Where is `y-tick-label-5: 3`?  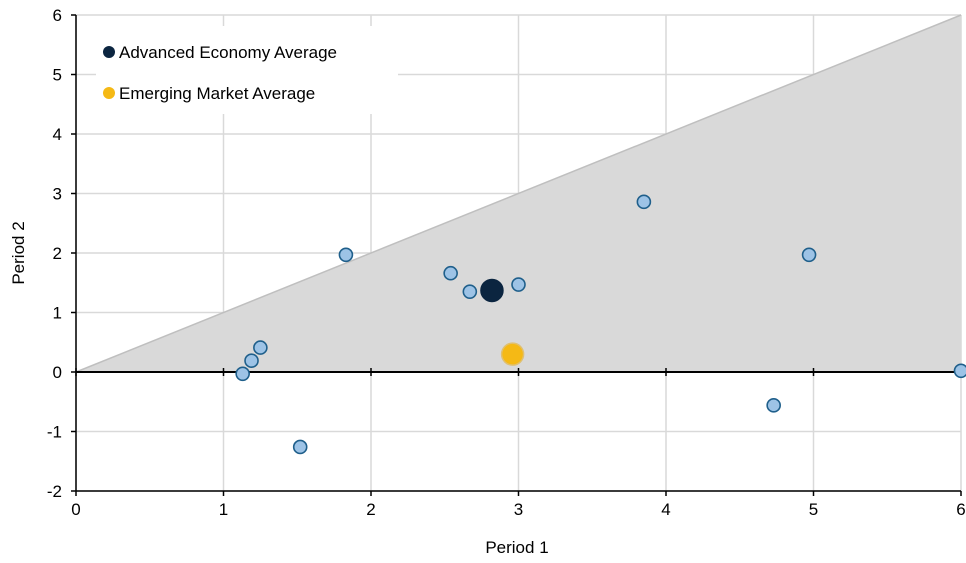 y-tick-label-5: 3 is located at coordinates (57, 194).